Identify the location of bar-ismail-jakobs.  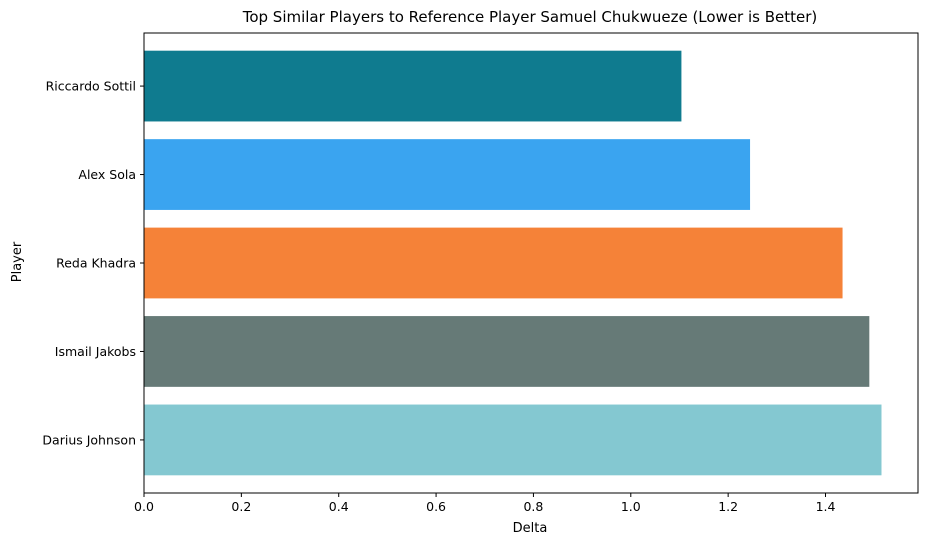
(507, 351).